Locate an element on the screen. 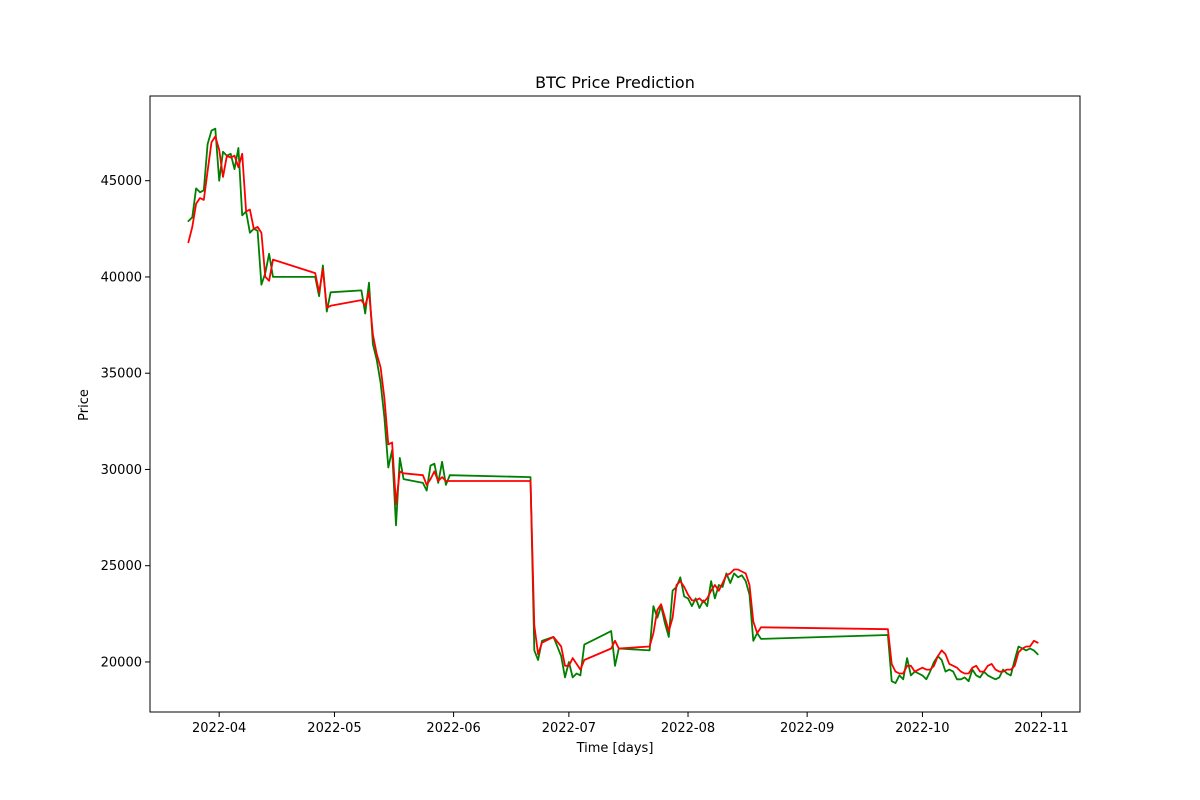  x-axis-label: Time [days] is located at coordinates (615, 748).